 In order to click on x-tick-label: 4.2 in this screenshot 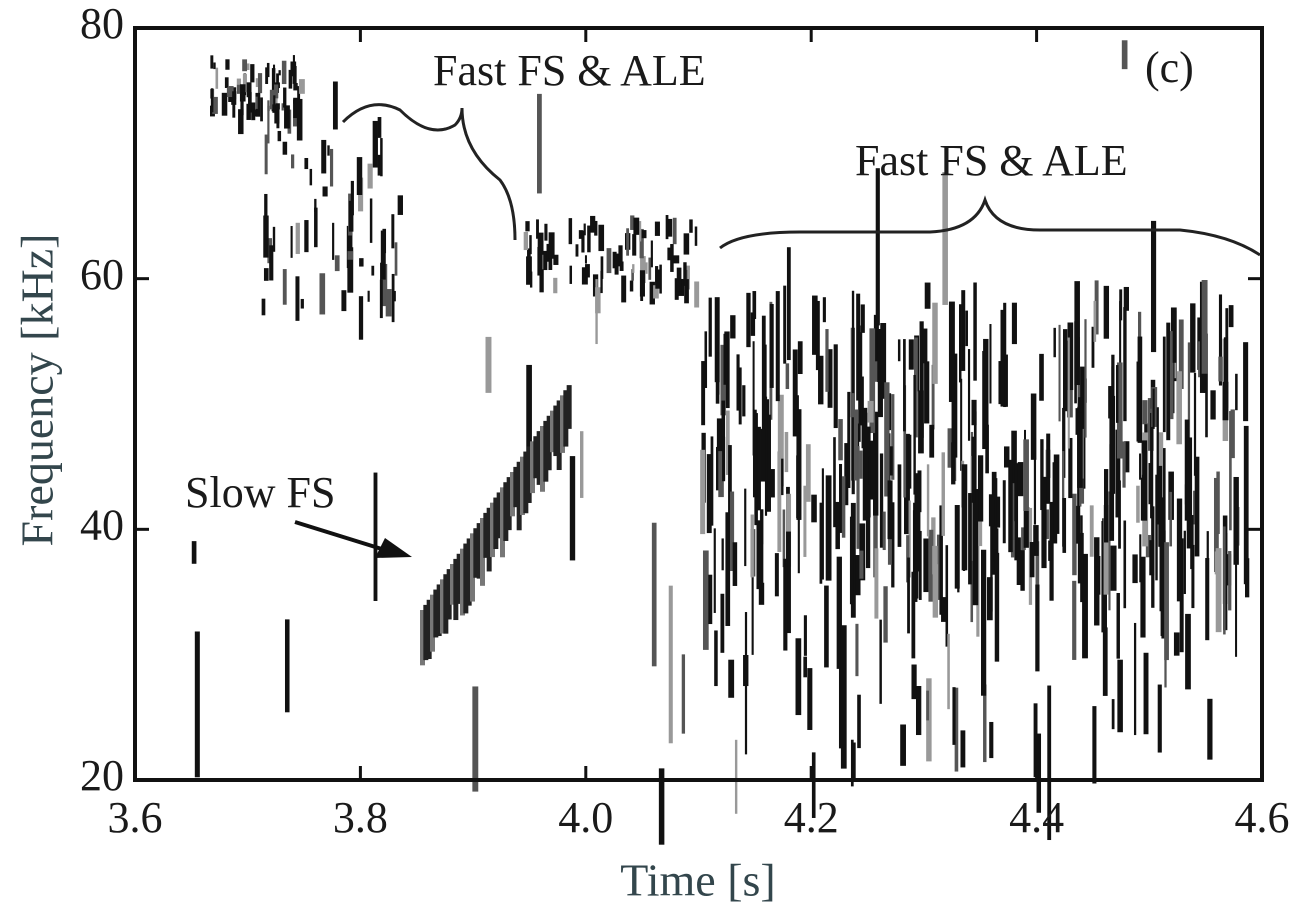, I will do `click(811, 817)`.